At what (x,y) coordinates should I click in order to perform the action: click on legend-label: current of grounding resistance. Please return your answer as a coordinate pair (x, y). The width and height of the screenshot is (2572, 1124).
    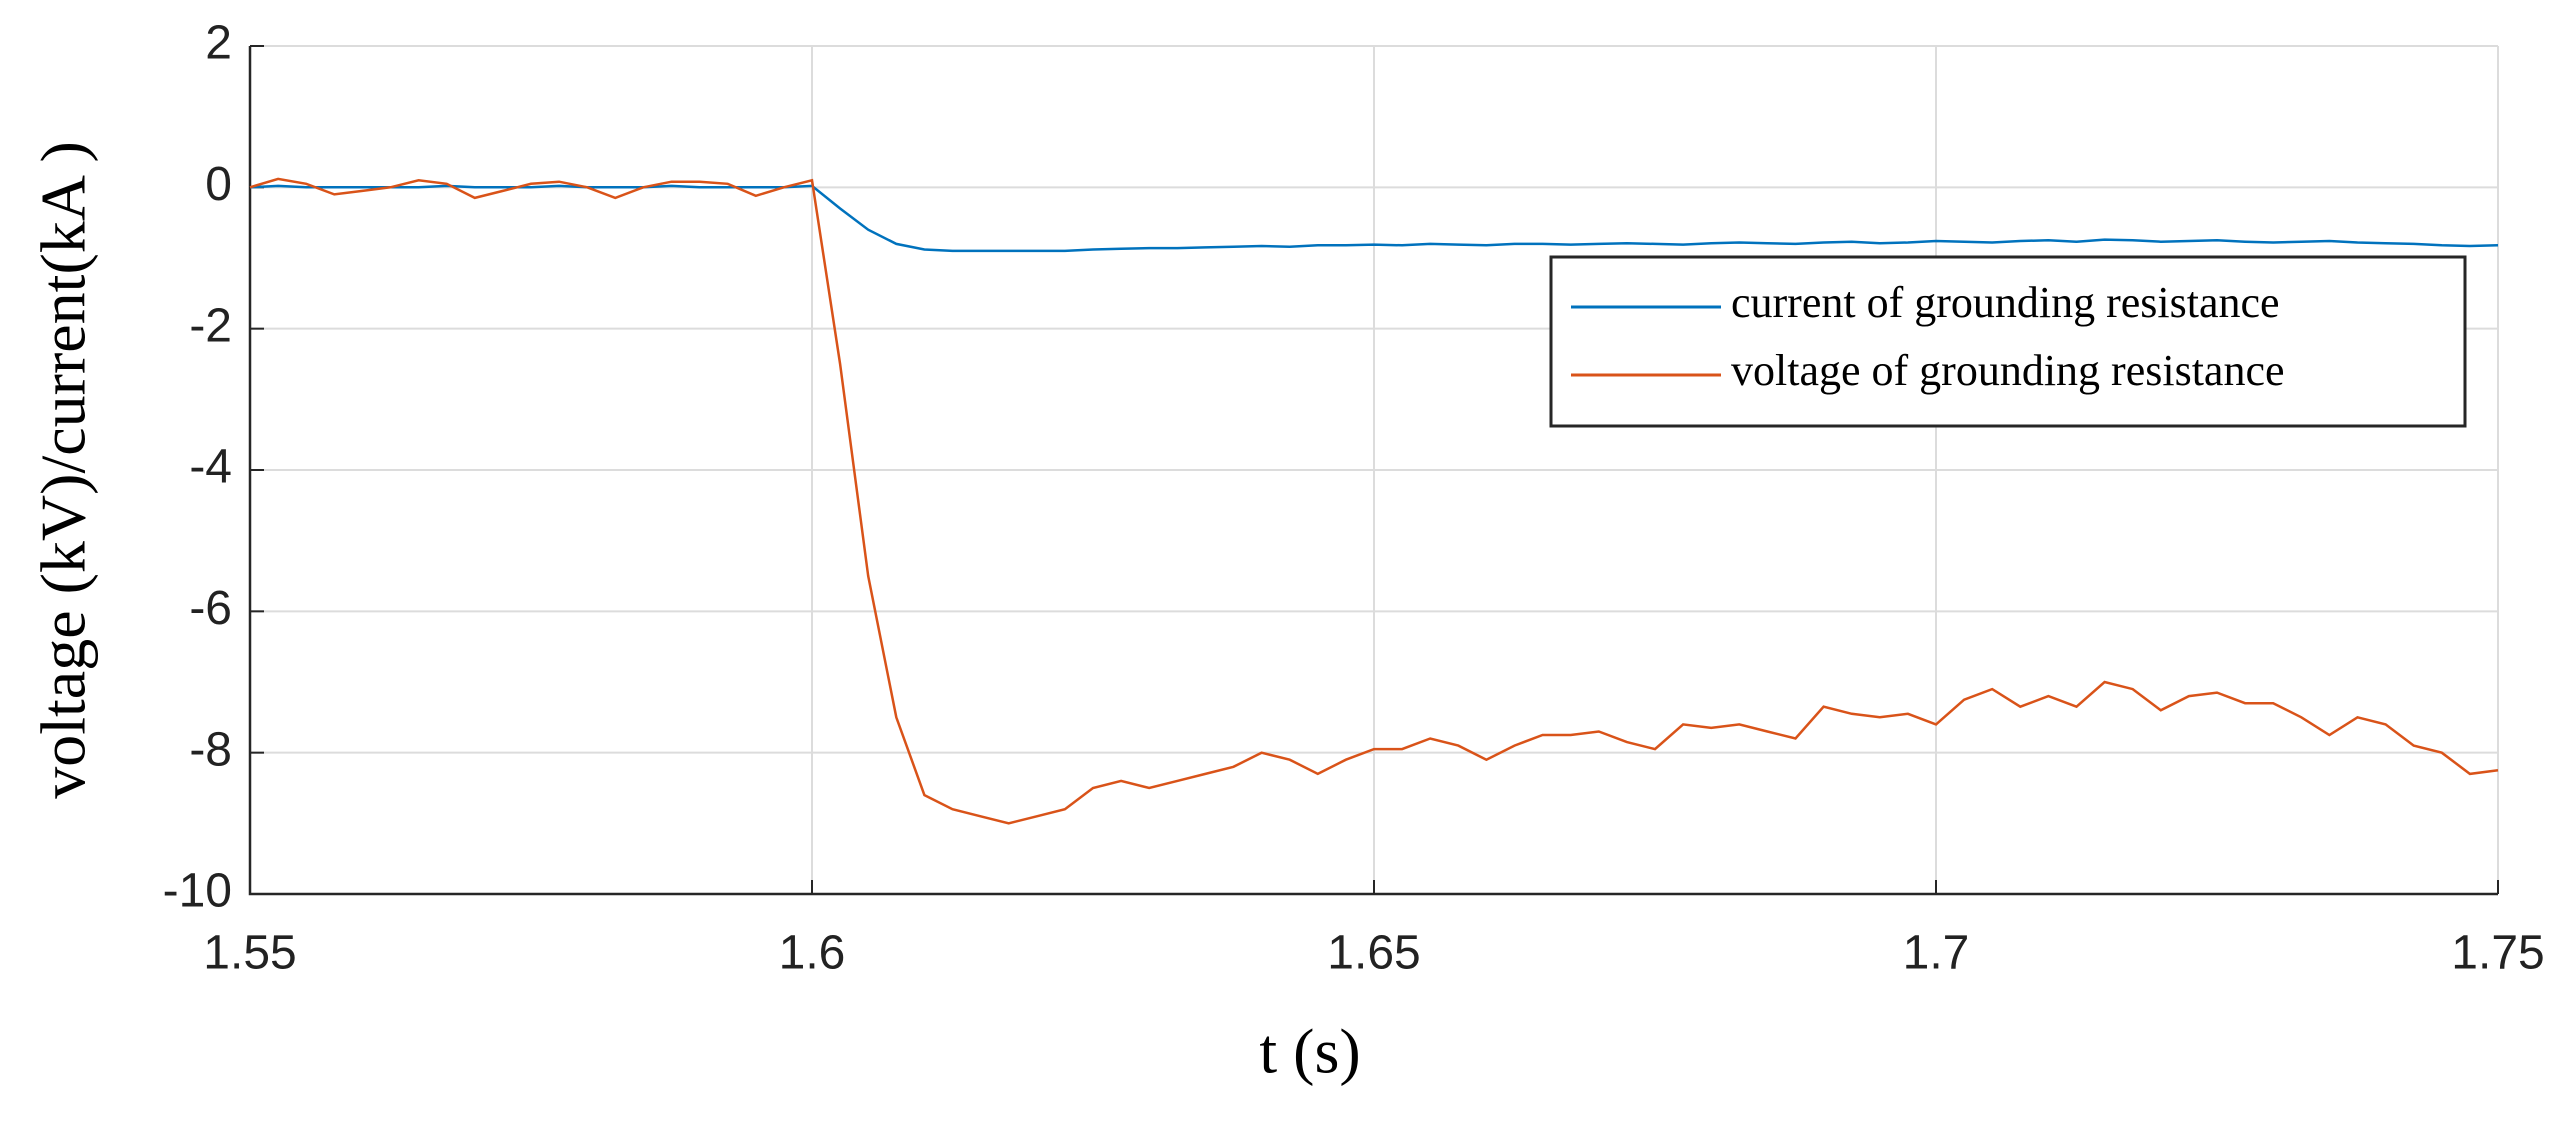
    Looking at the image, I should click on (2005, 302).